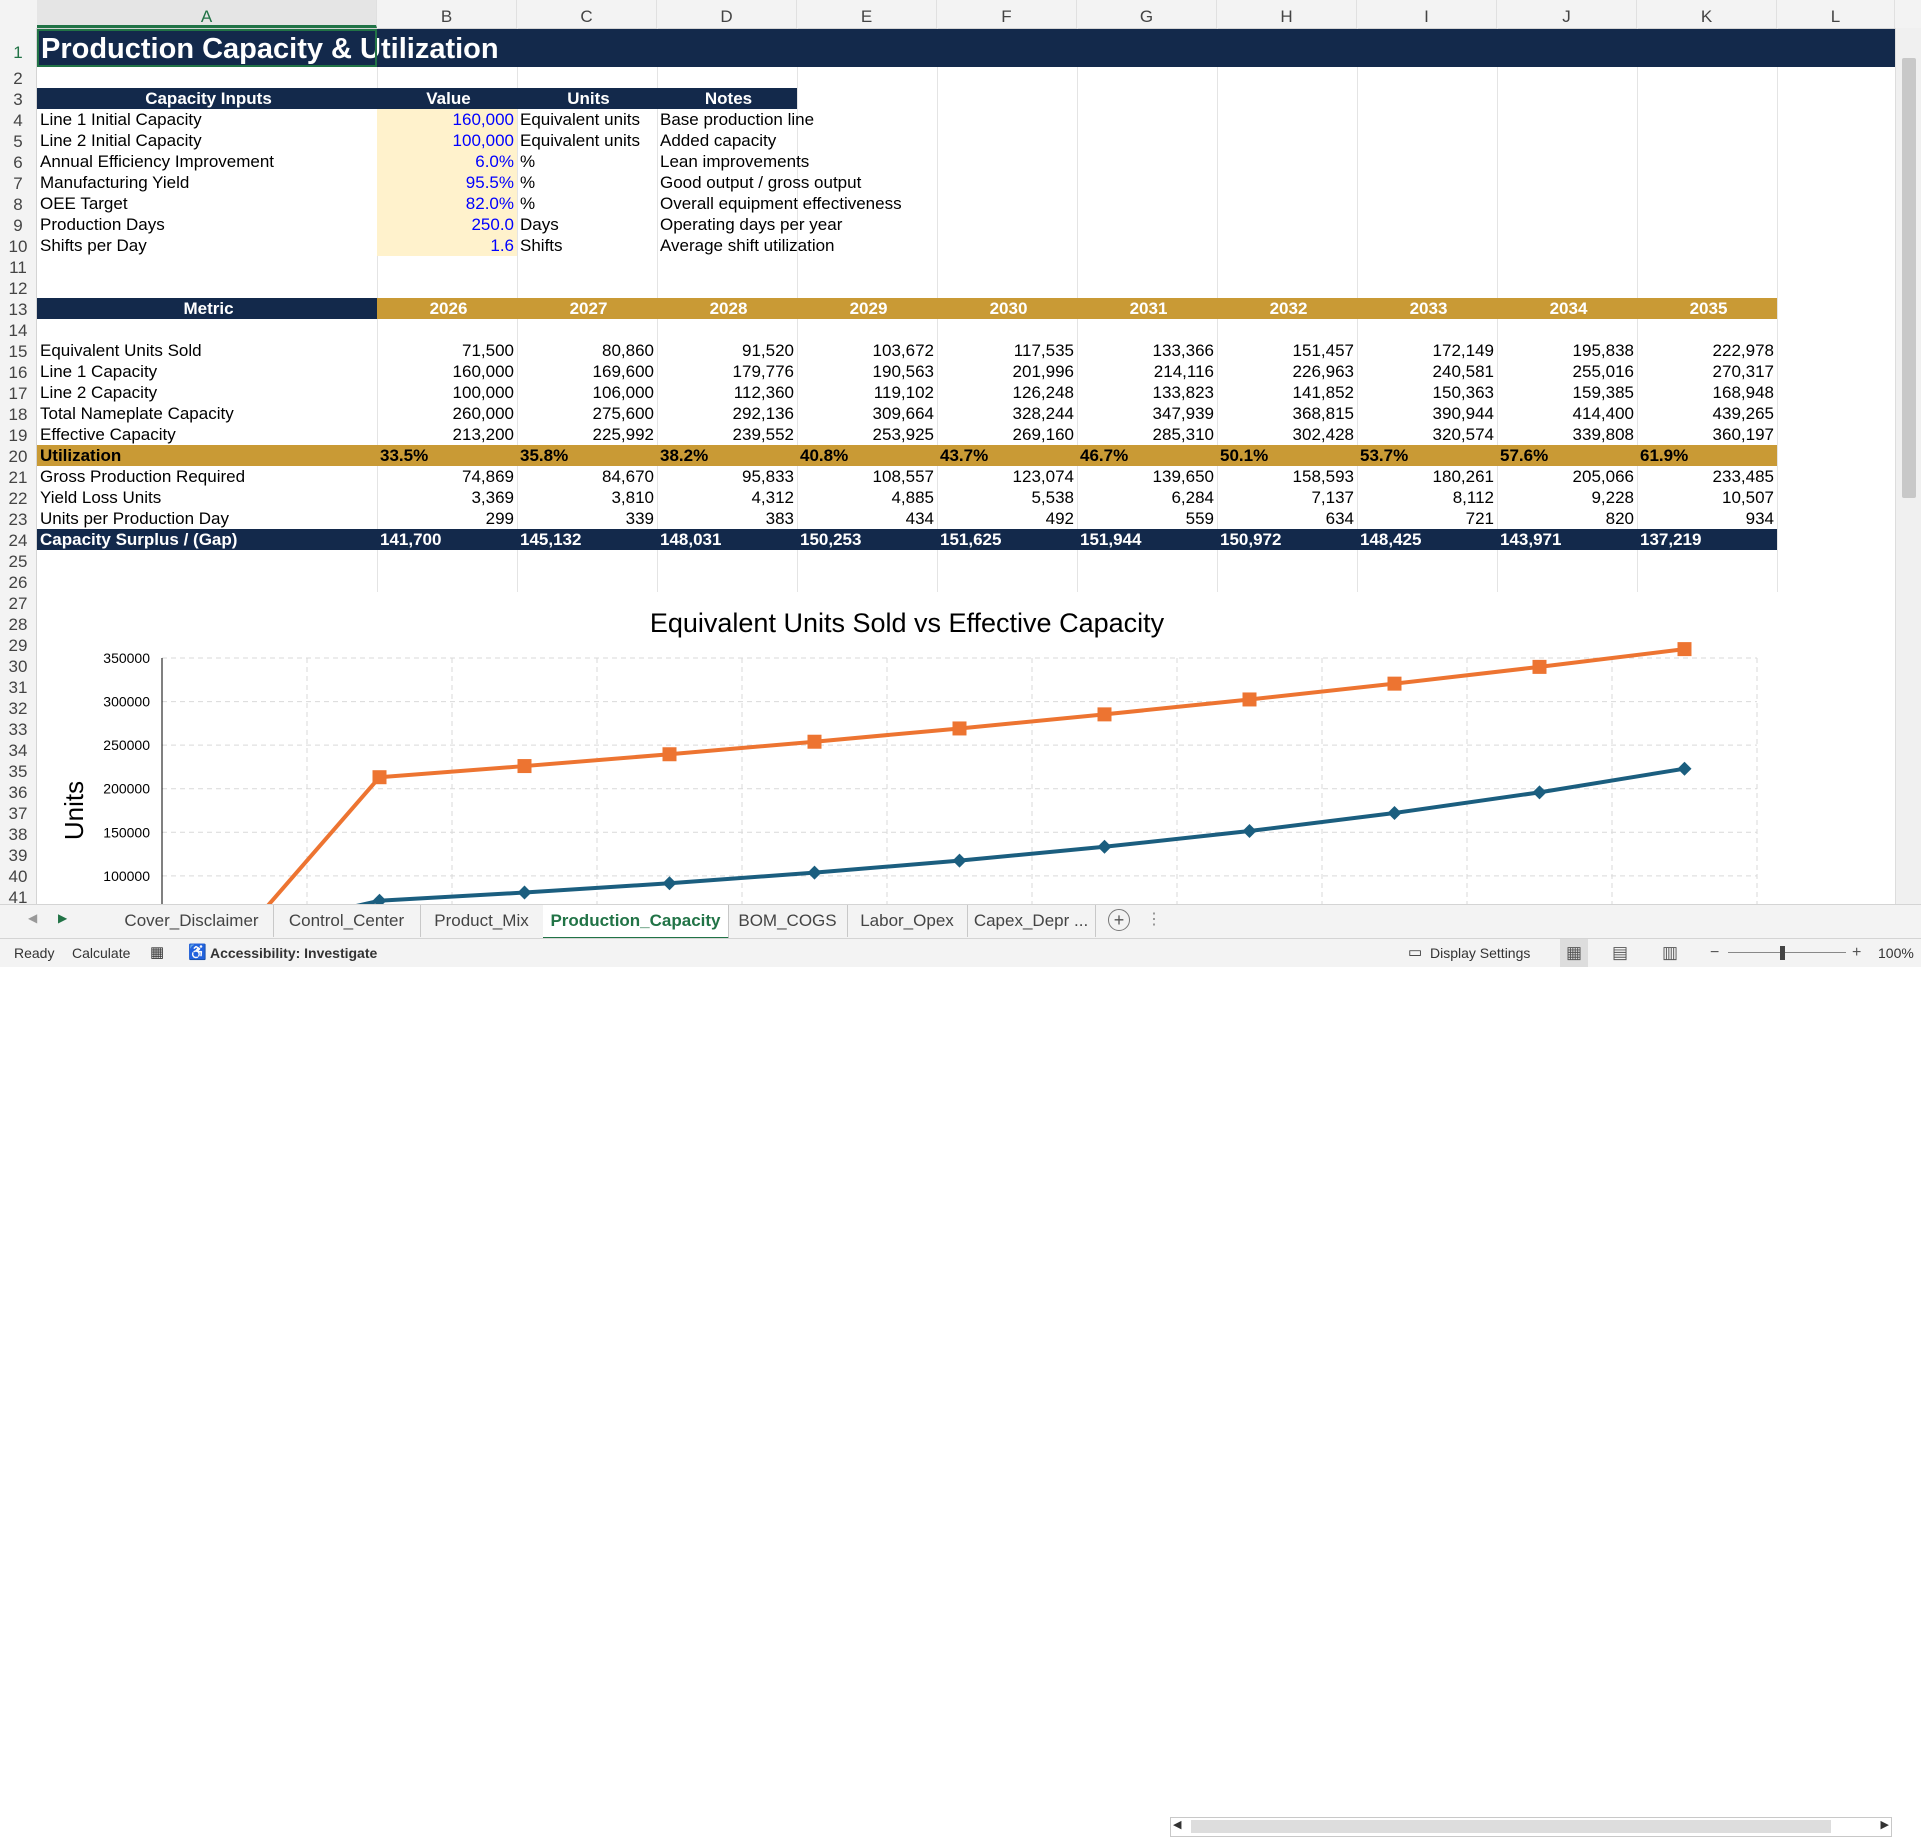 The image size is (1921, 1837). I want to click on metric-value: 205,066, so click(1603, 476).